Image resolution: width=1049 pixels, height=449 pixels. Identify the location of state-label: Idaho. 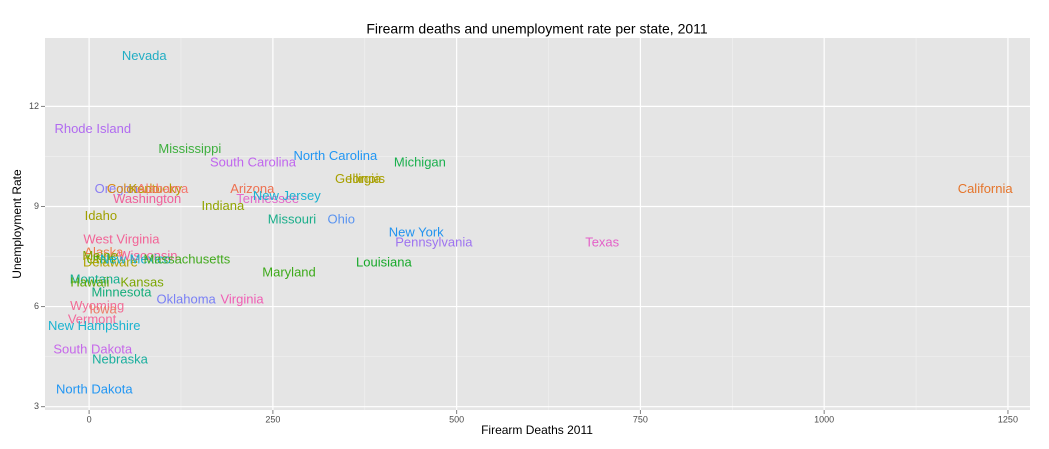
(101, 215).